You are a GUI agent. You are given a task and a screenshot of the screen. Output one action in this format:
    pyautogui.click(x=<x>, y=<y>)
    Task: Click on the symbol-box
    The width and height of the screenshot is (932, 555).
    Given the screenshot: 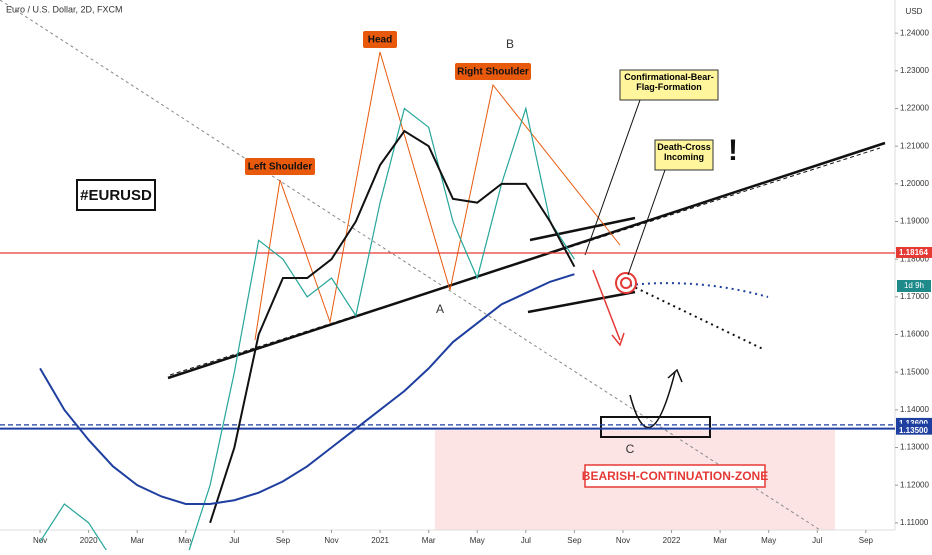 What is the action you would take?
    pyautogui.click(x=116, y=195)
    